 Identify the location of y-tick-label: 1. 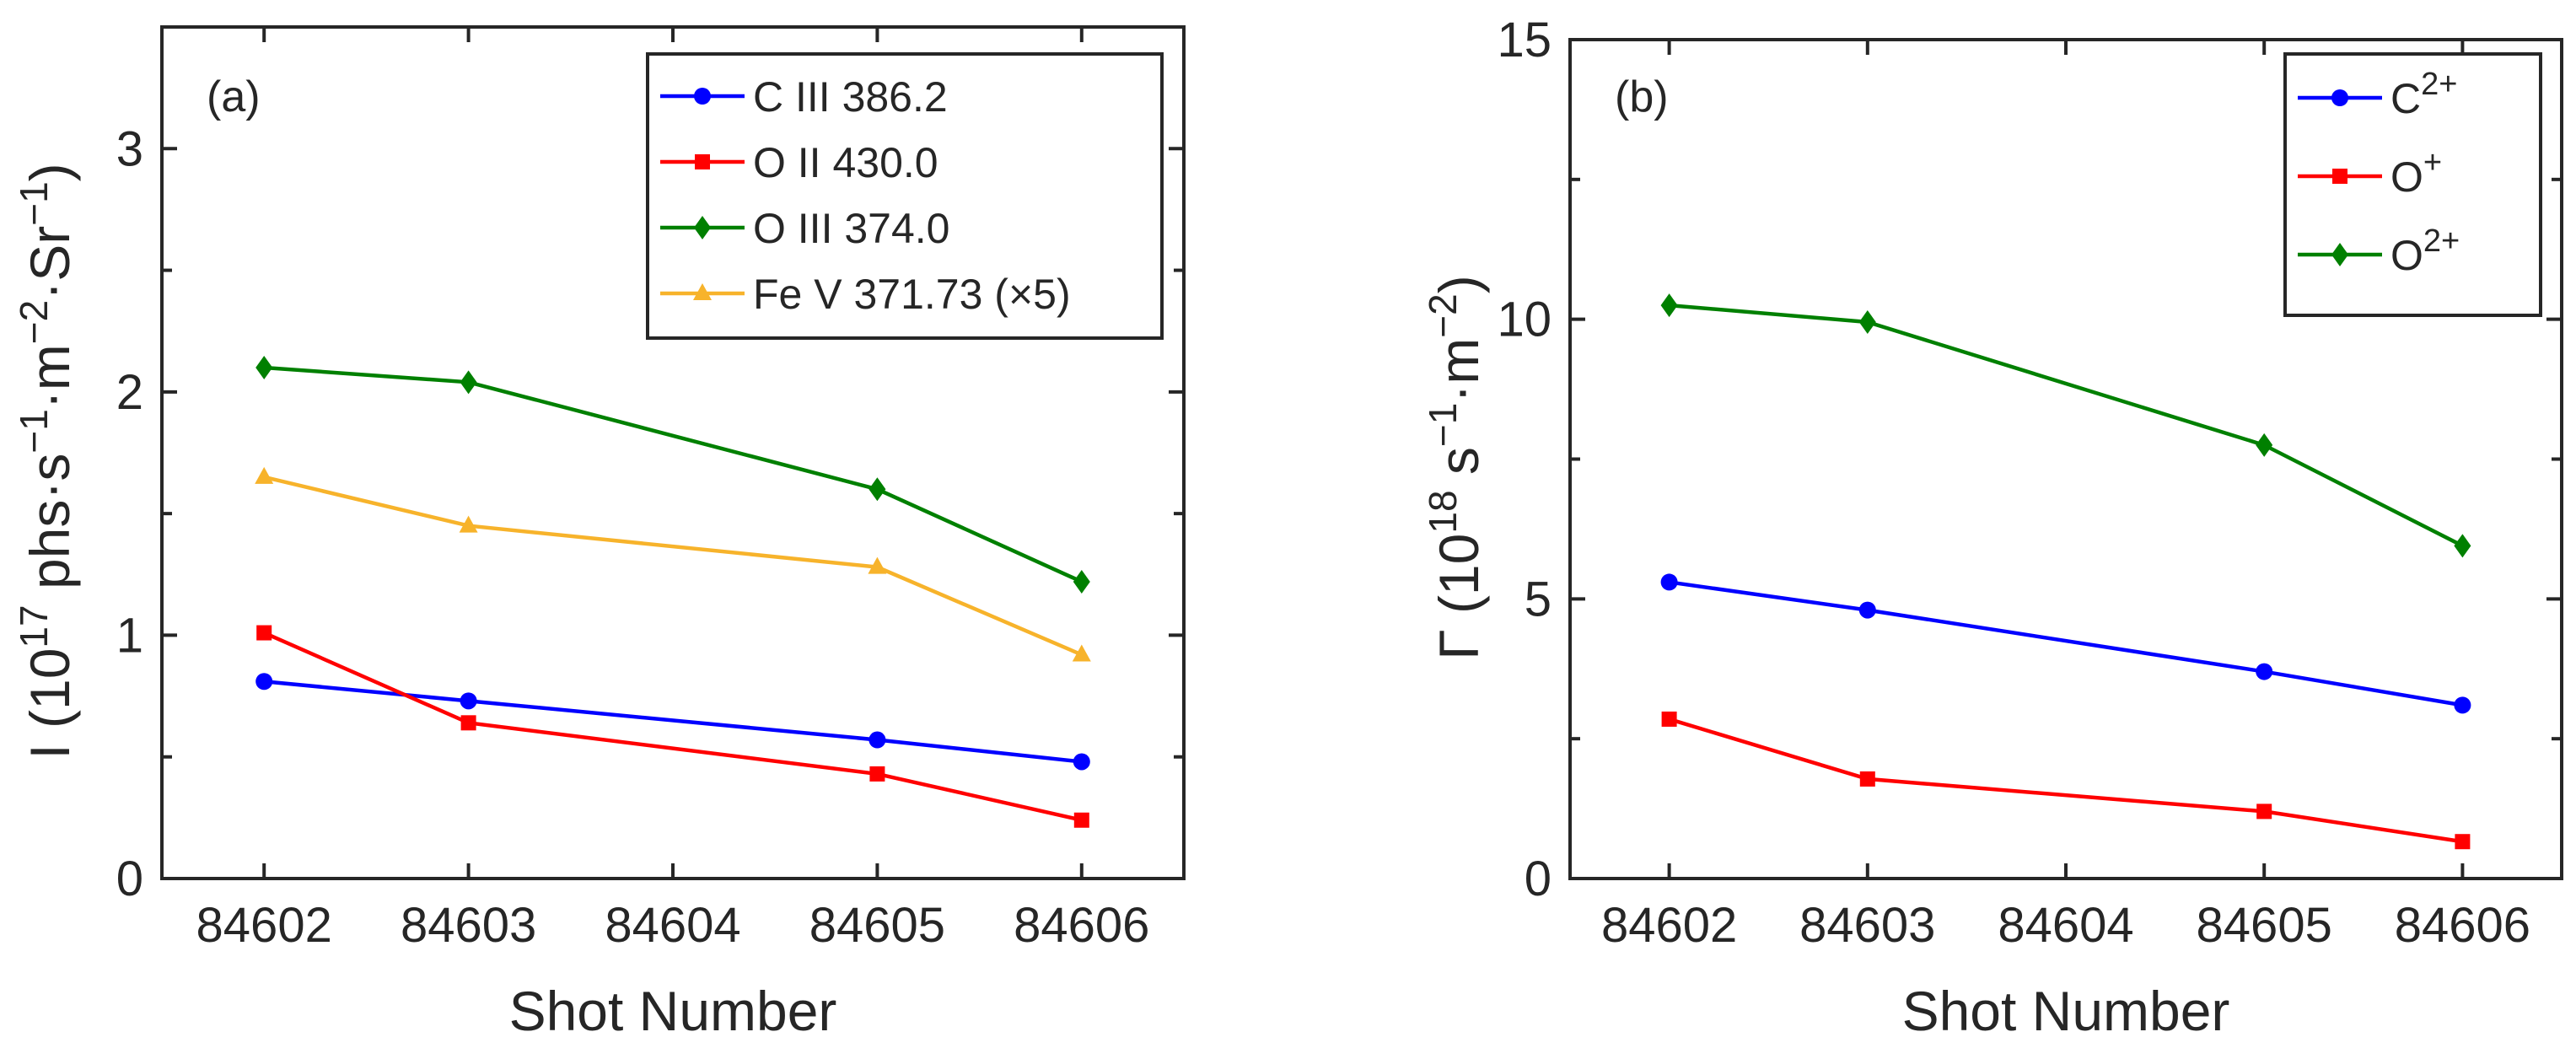
(129, 635).